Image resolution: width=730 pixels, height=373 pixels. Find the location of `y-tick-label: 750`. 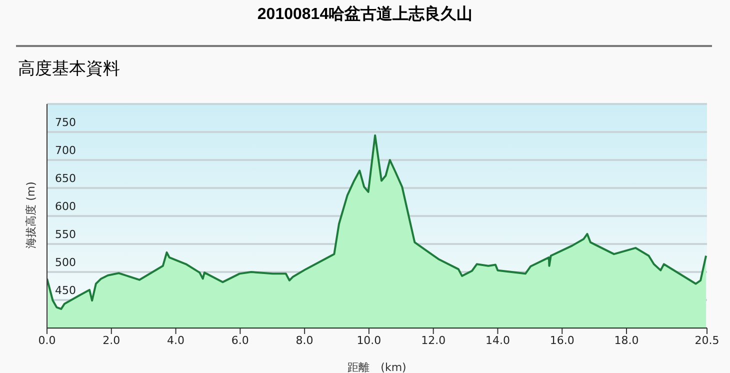

y-tick-label: 750 is located at coordinates (65, 122).